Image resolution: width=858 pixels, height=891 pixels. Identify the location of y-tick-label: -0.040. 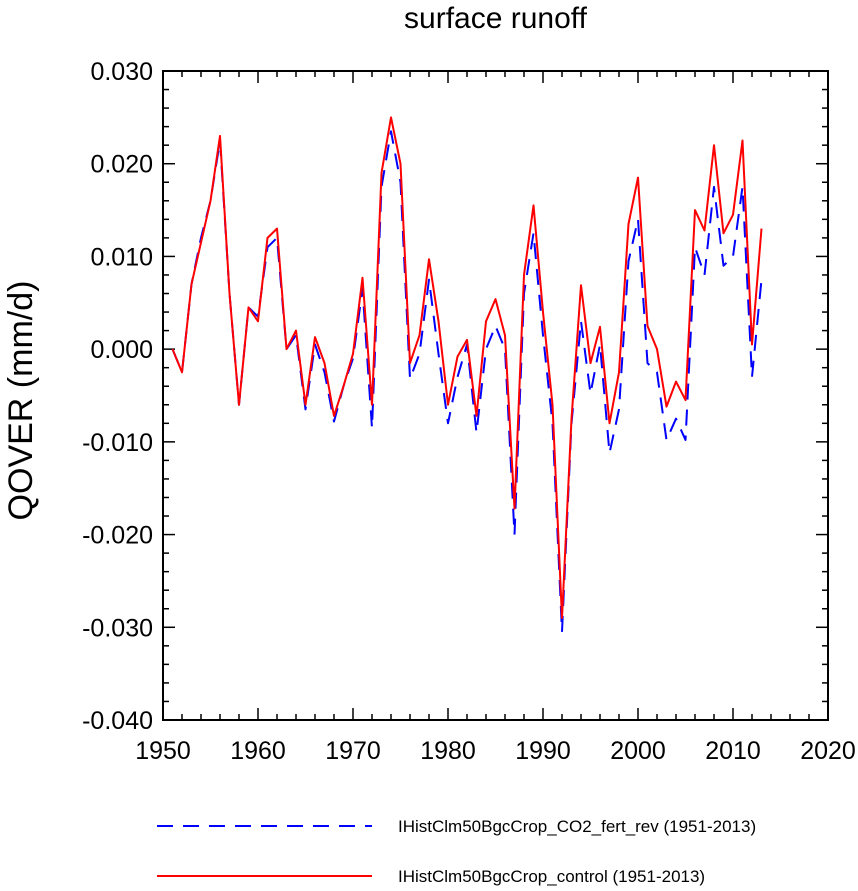
(117, 721).